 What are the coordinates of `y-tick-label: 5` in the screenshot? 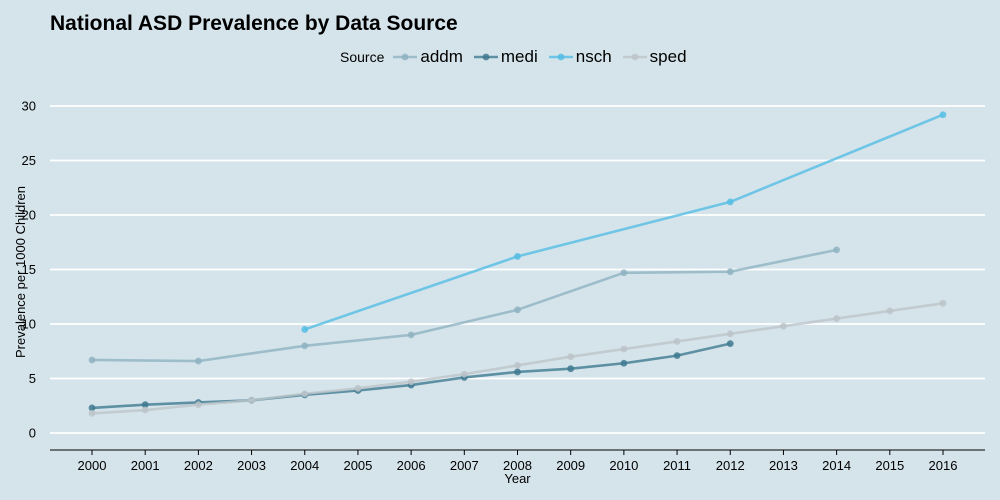 It's located at (32, 378).